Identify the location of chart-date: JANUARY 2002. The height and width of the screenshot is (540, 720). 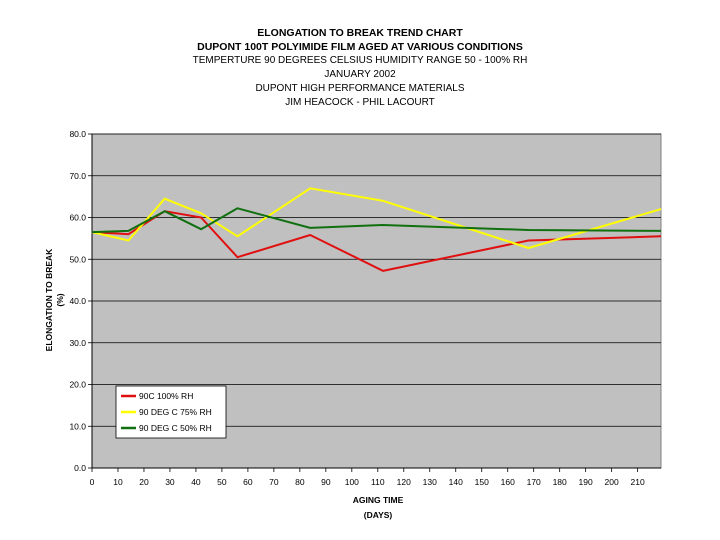
(360, 74).